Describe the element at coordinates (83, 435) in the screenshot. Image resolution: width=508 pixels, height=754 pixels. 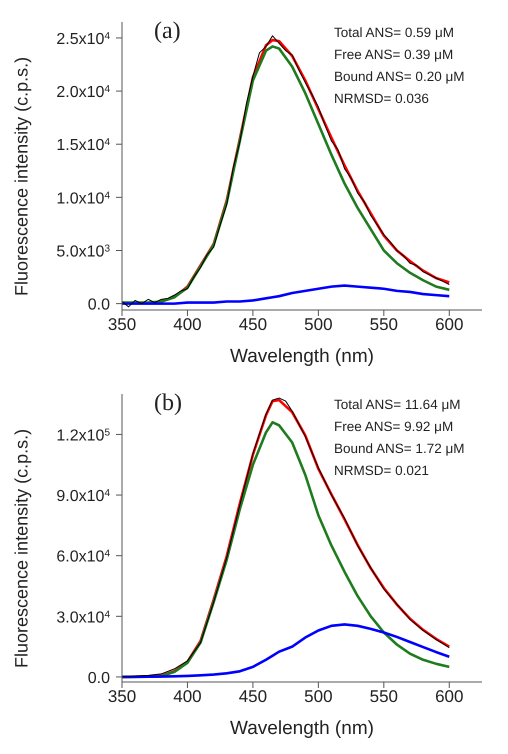
I see `y-tick-label: 1.2x10$^{5}$` at that location.